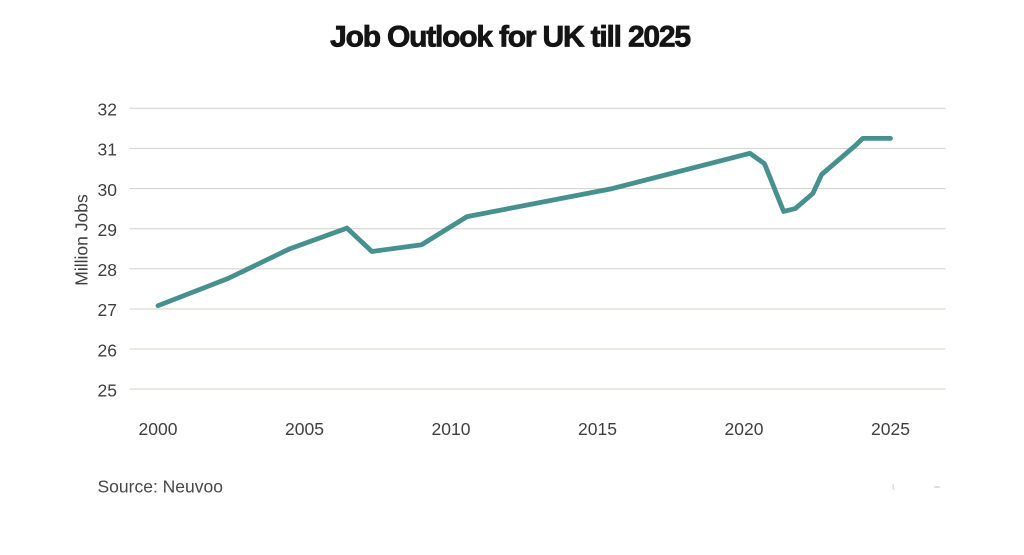  I want to click on svg-text: 32, so click(107, 110).